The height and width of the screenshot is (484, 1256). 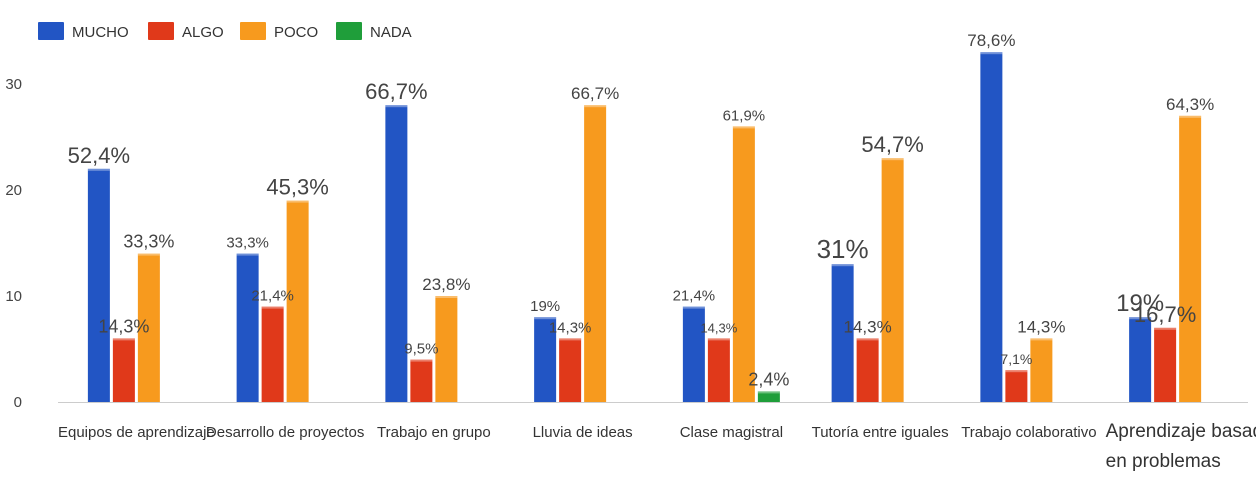 I want to click on bar-poco-lluvia-de-ideas, so click(x=595, y=253).